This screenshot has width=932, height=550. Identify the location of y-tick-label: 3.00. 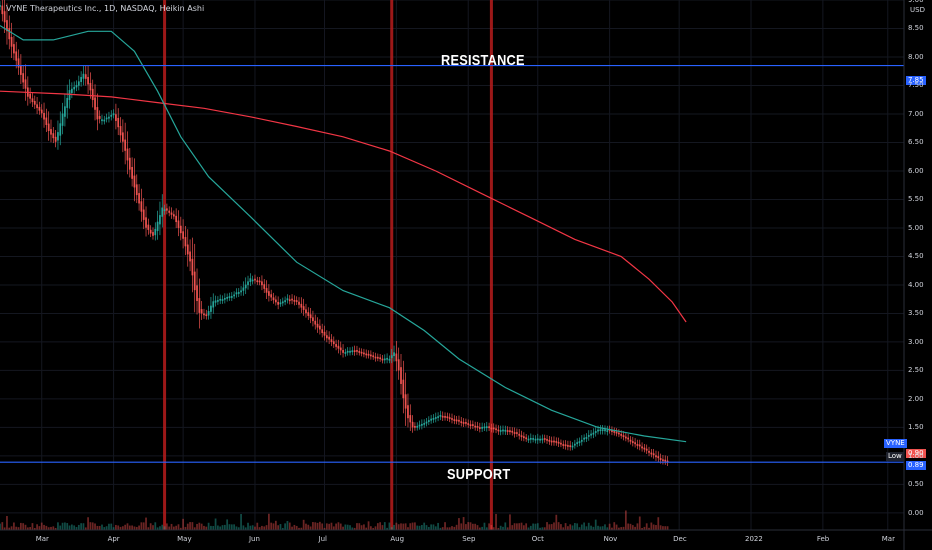
(916, 341).